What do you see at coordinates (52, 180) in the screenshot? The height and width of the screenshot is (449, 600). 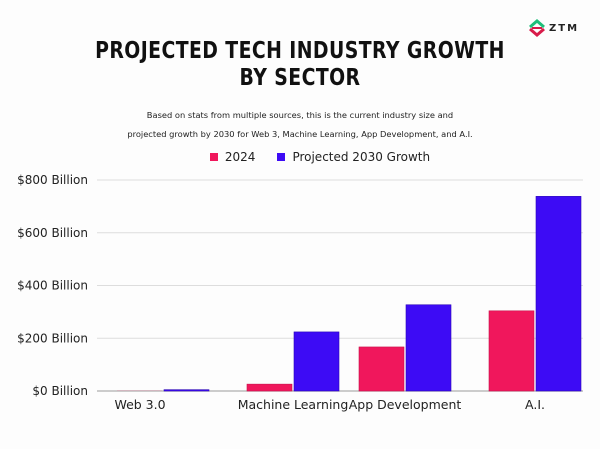 I see `y-tick-label: $800 Billion` at bounding box center [52, 180].